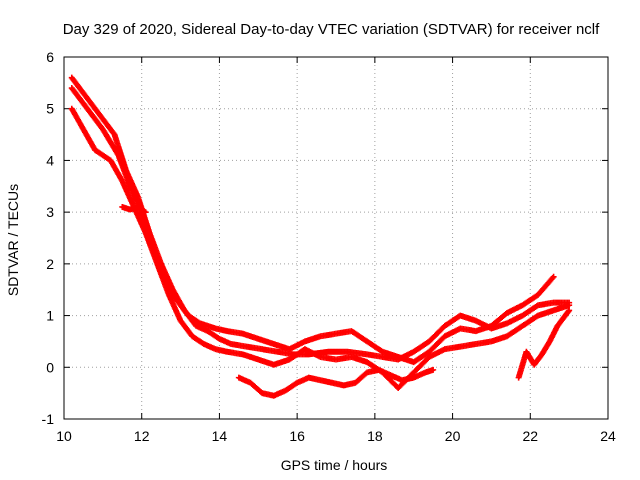  Describe the element at coordinates (50, 316) in the screenshot. I see `y-tick-label: 1` at that location.